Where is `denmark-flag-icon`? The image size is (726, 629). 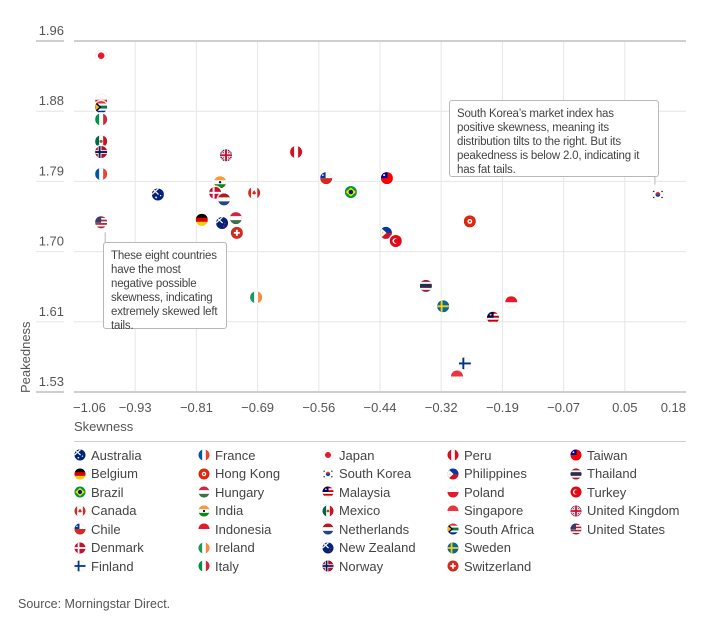
denmark-flag-icon is located at coordinates (80, 547).